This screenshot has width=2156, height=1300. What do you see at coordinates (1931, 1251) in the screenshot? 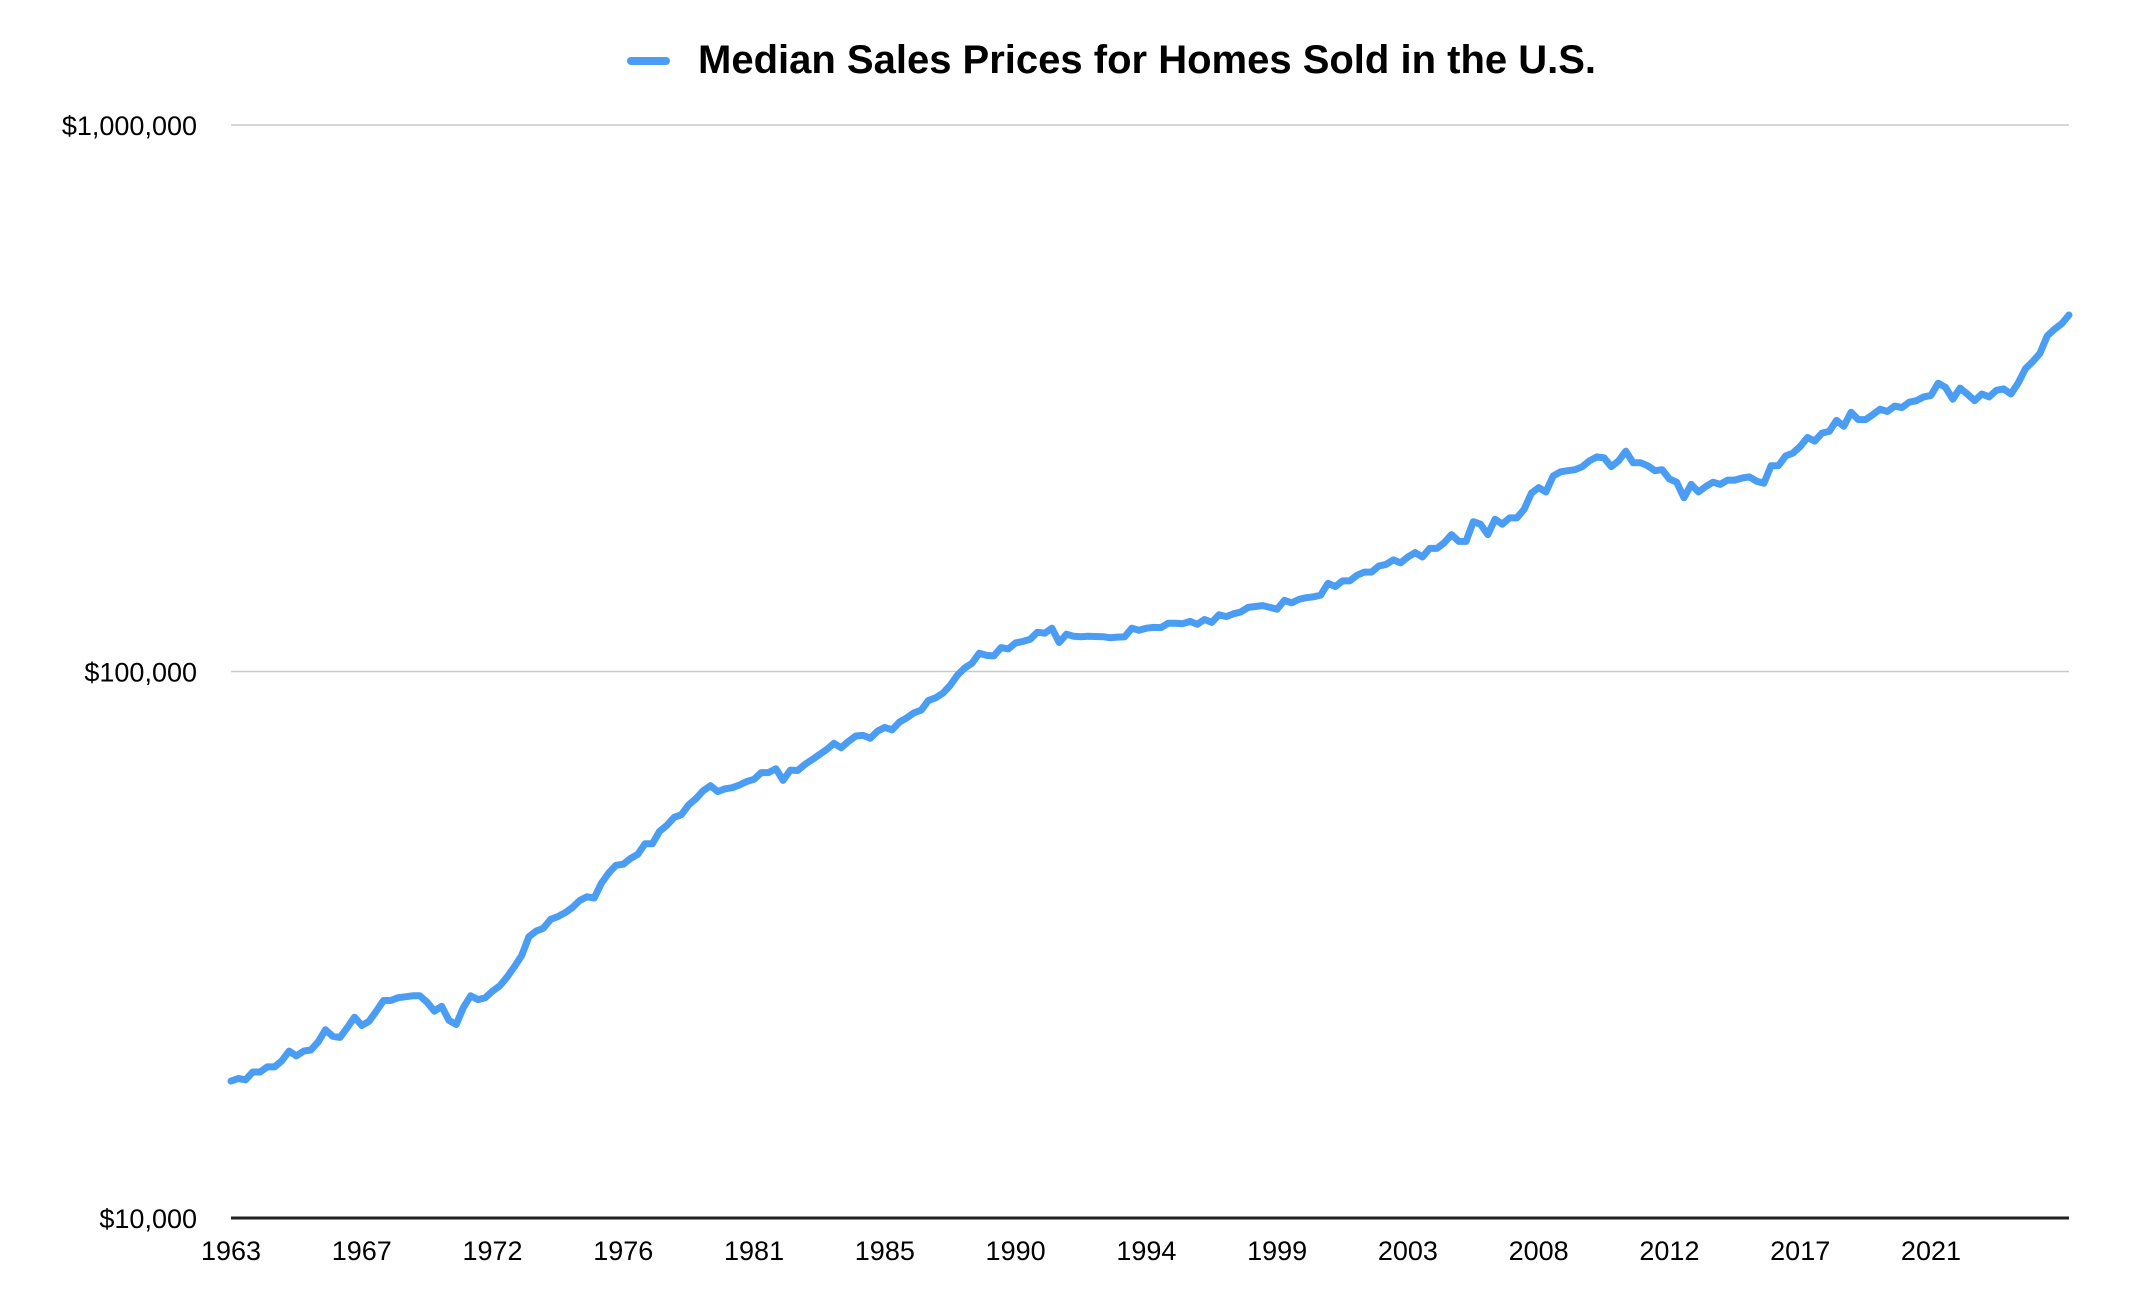
I see `x-tick-label: 2021` at bounding box center [1931, 1251].